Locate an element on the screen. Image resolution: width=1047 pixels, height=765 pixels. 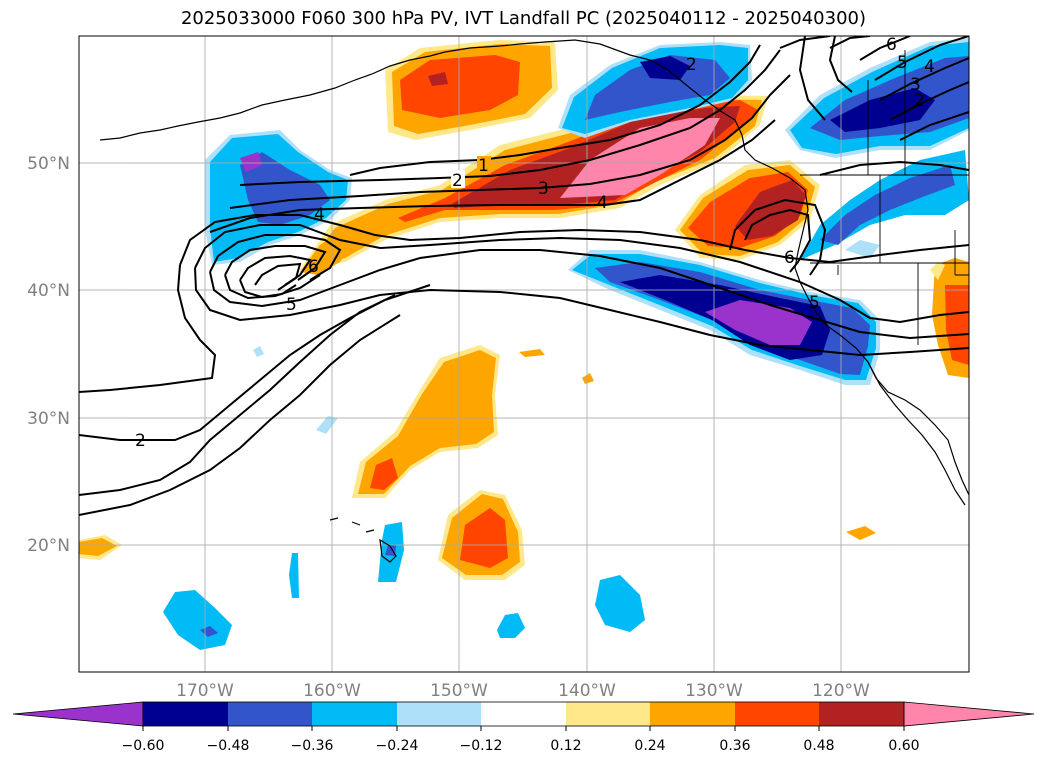
contour-label-2-ne: 2 is located at coordinates (919, 101).